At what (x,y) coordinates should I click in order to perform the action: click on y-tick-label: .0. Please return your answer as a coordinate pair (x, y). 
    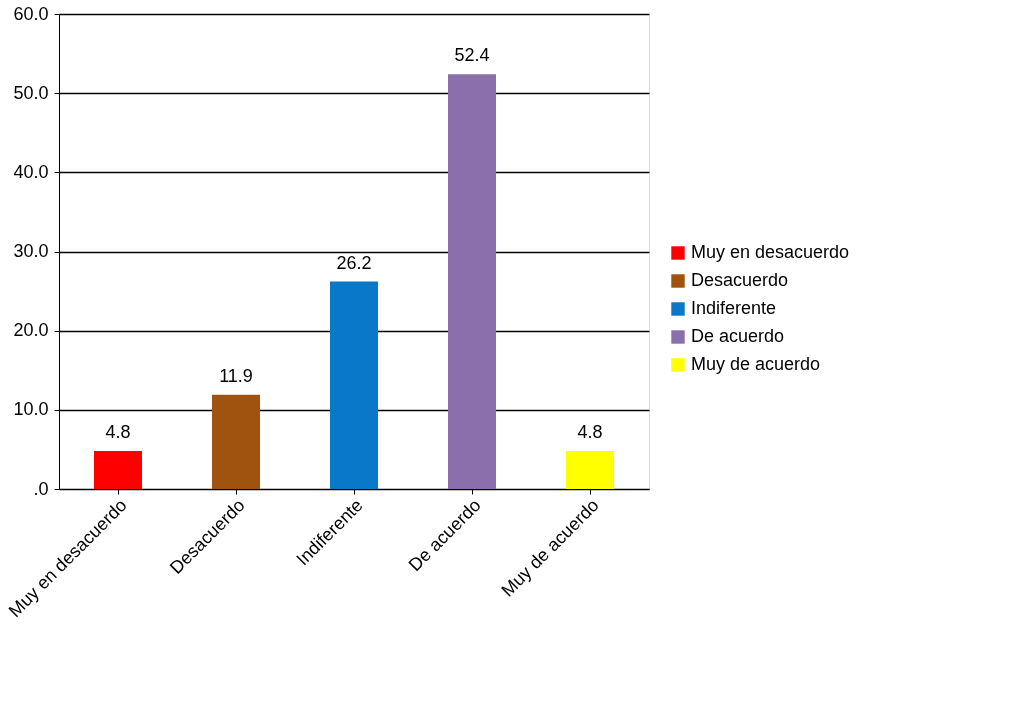
    Looking at the image, I should click on (41, 488).